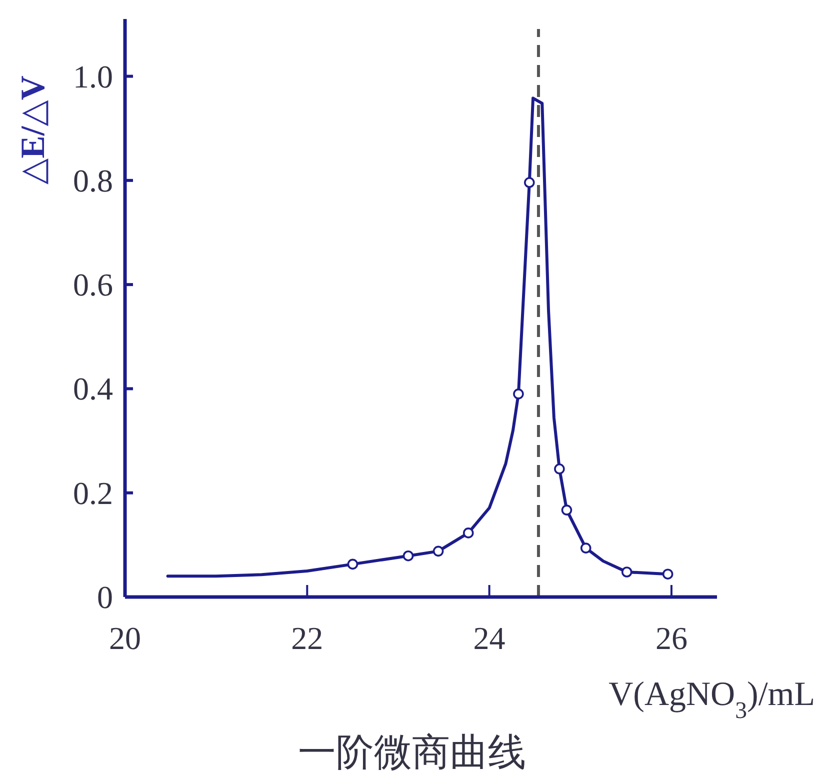 The width and height of the screenshot is (823, 782). Describe the element at coordinates (93, 492) in the screenshot. I see `y-tick-label: 0.2` at that location.